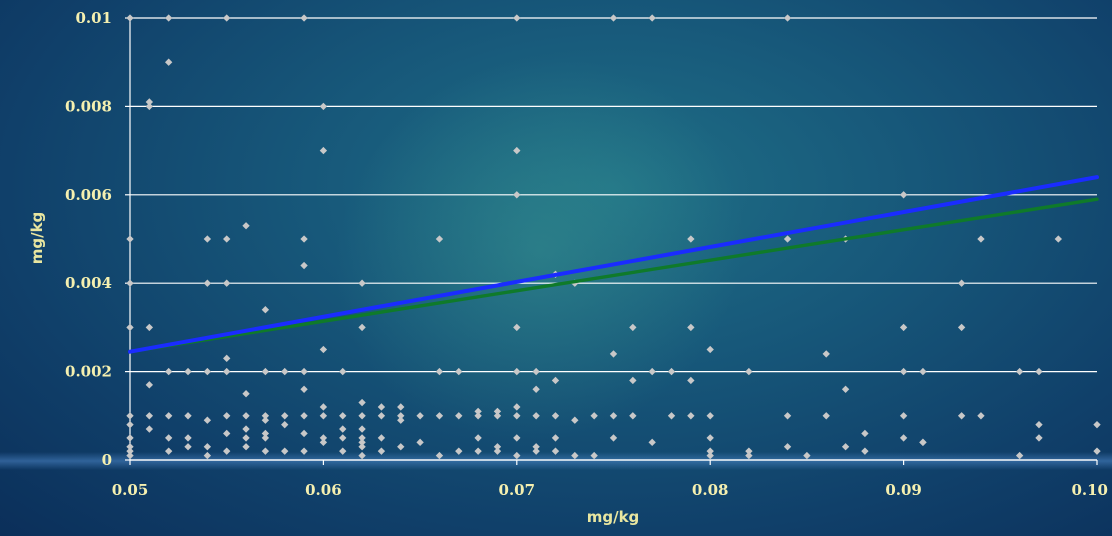 The width and height of the screenshot is (1112, 536). What do you see at coordinates (613, 517) in the screenshot?
I see `x-axis-title: mg/kg` at bounding box center [613, 517].